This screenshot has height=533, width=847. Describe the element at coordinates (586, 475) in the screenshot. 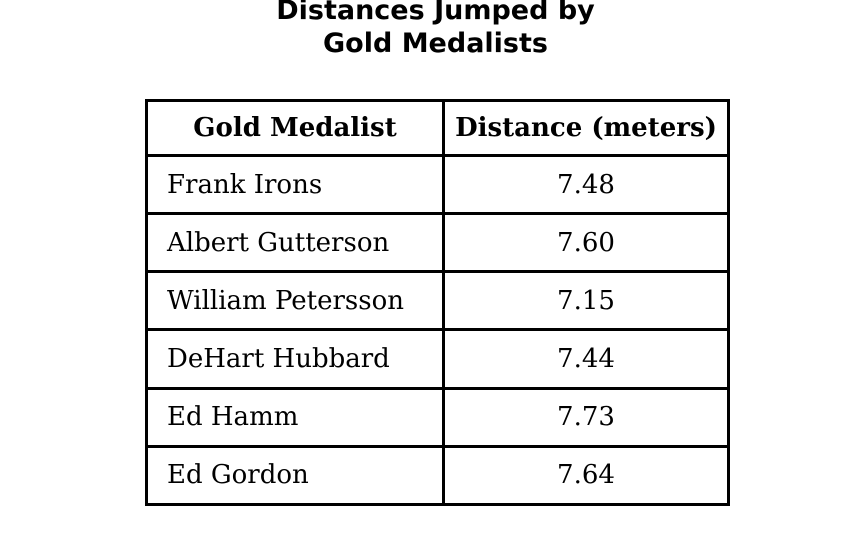

I see `distance-value: 7.64` at that location.